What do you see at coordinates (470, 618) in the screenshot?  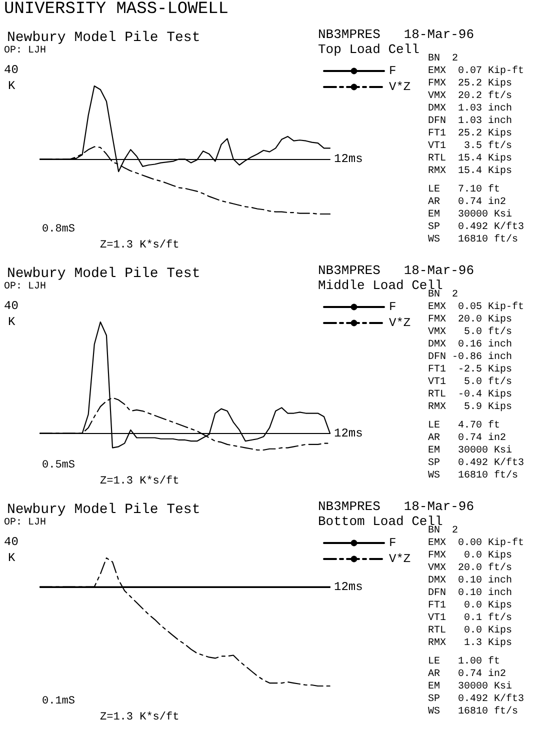 I see `text: VT1 0.1 ft/s` at bounding box center [470, 618].